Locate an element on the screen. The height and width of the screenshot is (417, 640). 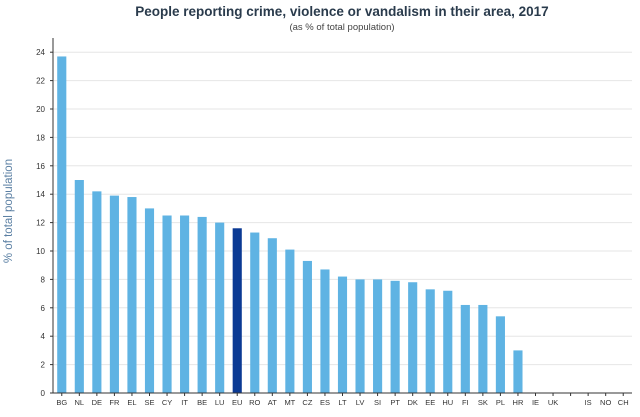
bar-si is located at coordinates (378, 336).